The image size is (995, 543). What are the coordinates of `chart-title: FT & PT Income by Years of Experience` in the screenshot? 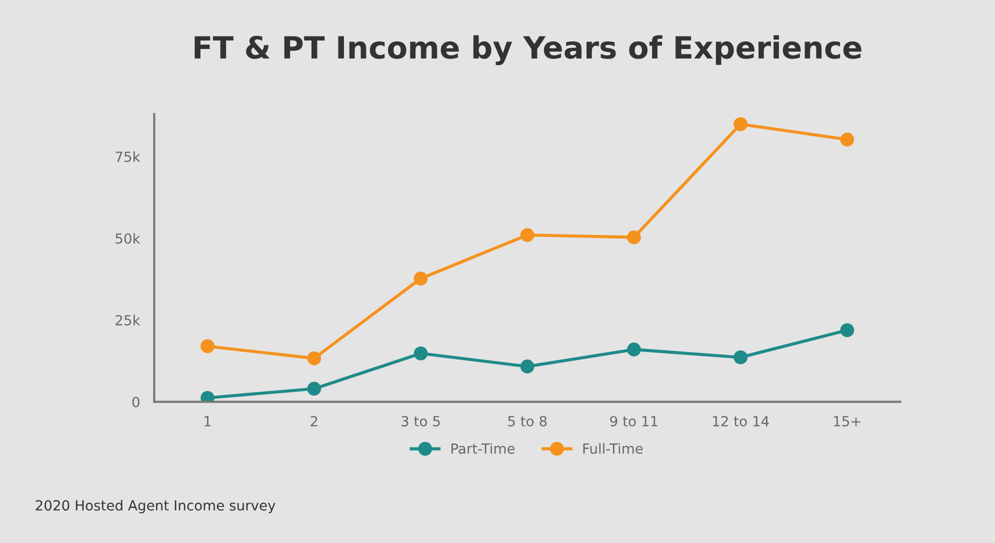 It's located at (528, 50).